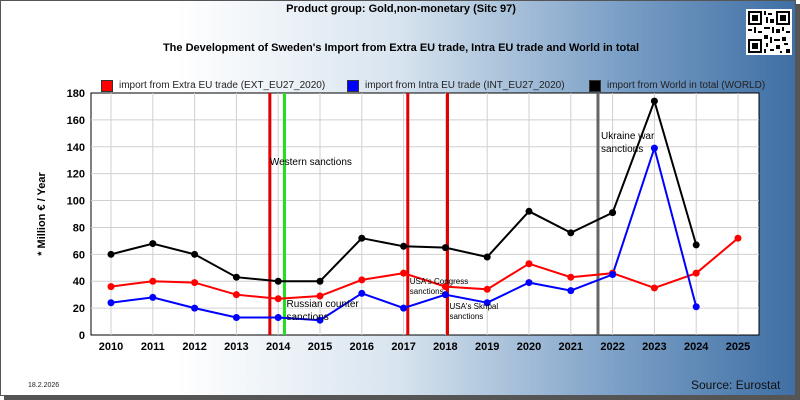  What do you see at coordinates (82, 336) in the screenshot?
I see `y-tick-label: 0` at bounding box center [82, 336].